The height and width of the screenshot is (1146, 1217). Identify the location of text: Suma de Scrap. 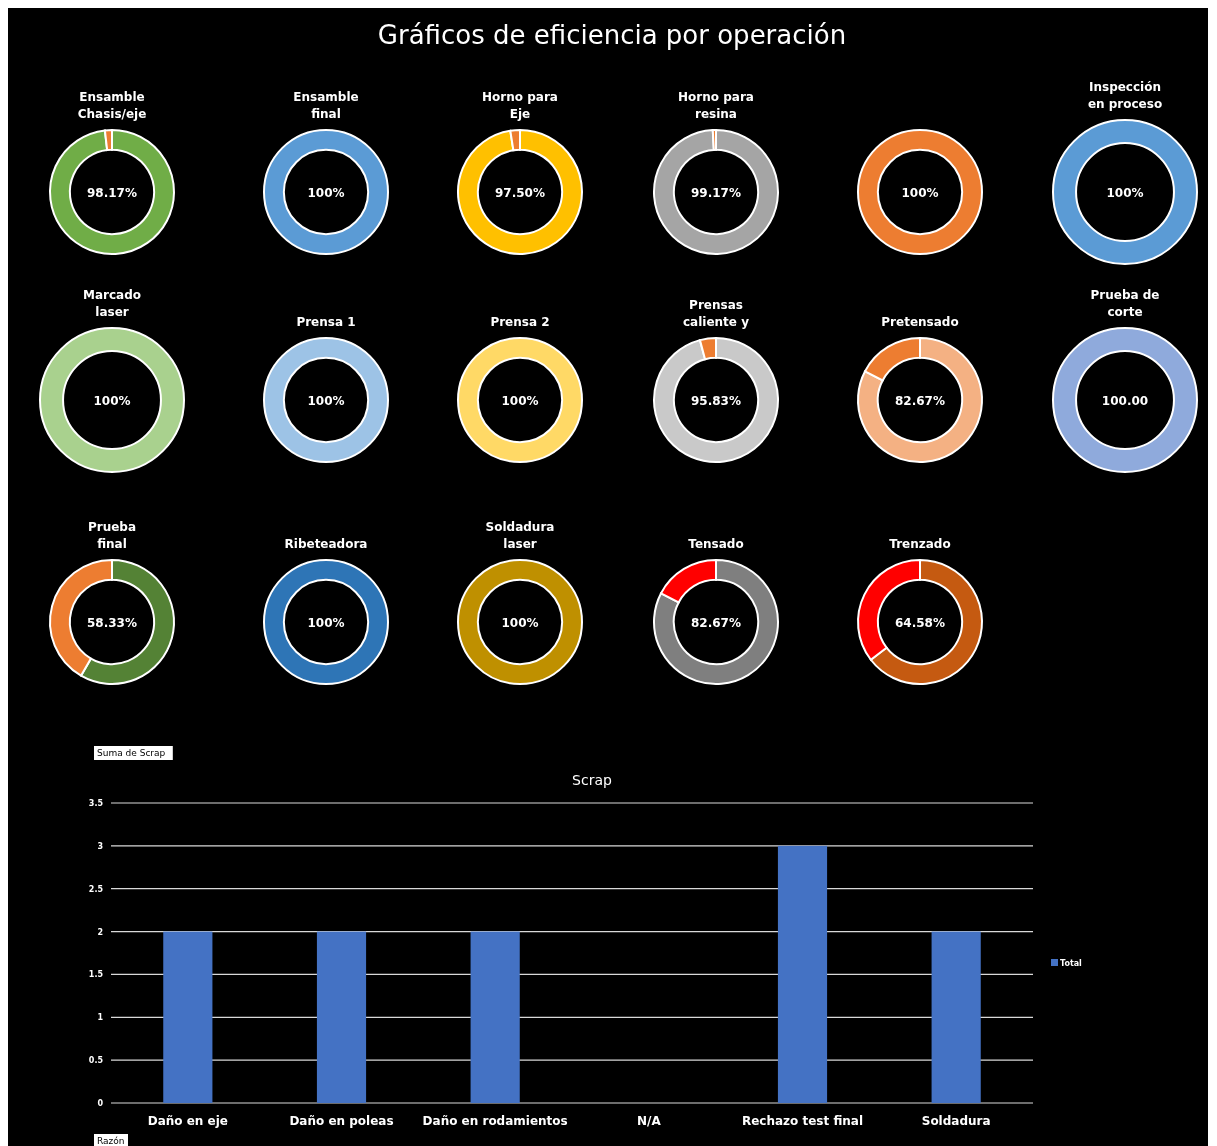
(131, 753).